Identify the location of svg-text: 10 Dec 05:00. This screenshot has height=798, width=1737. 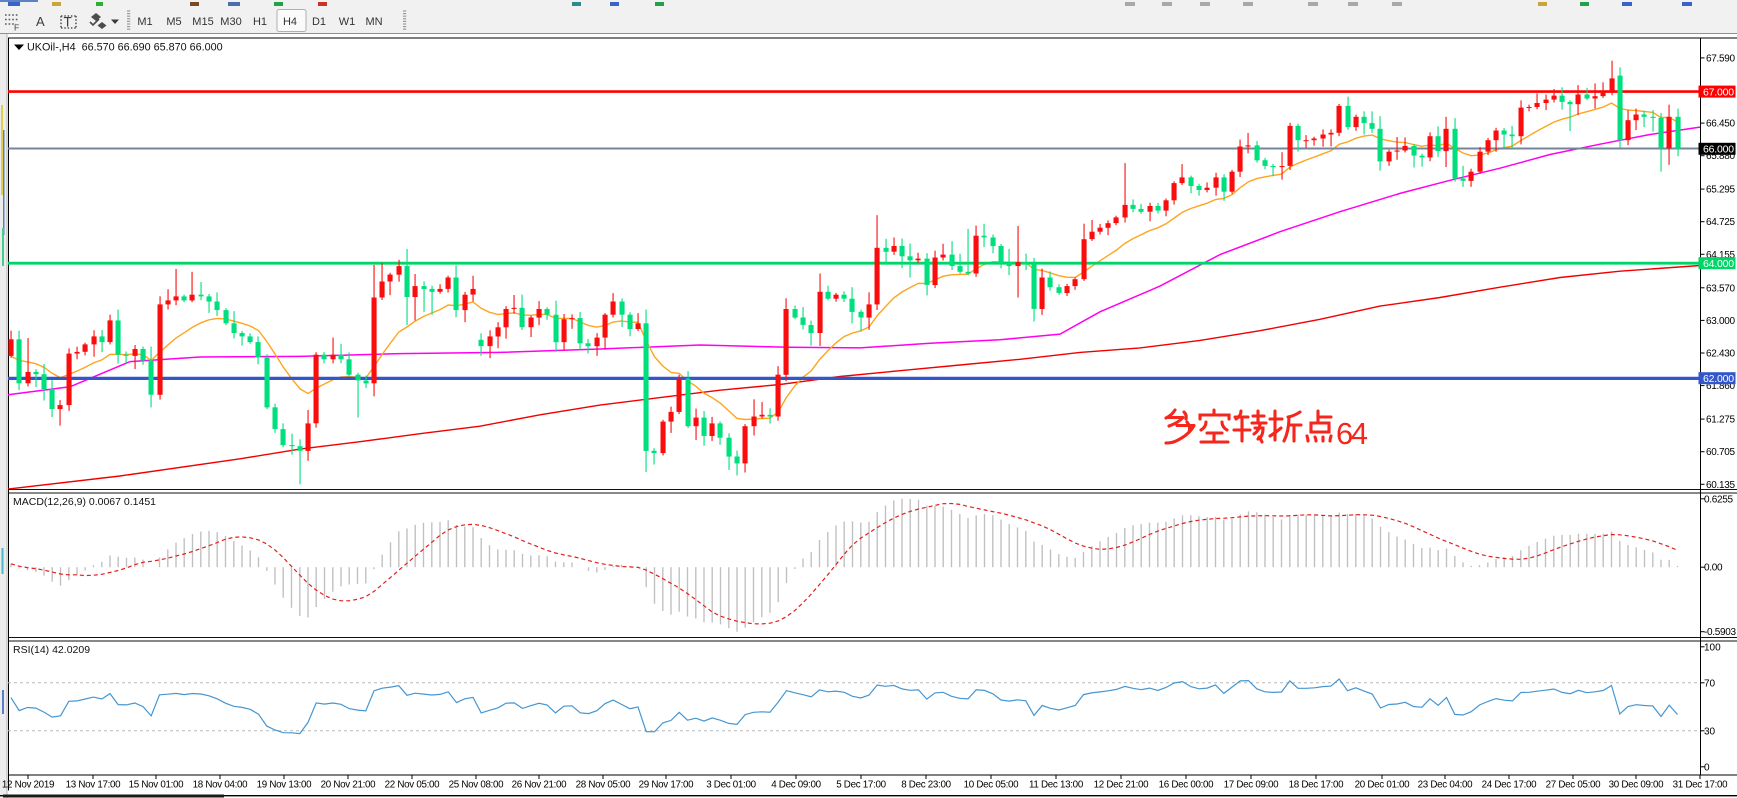
(992, 785).